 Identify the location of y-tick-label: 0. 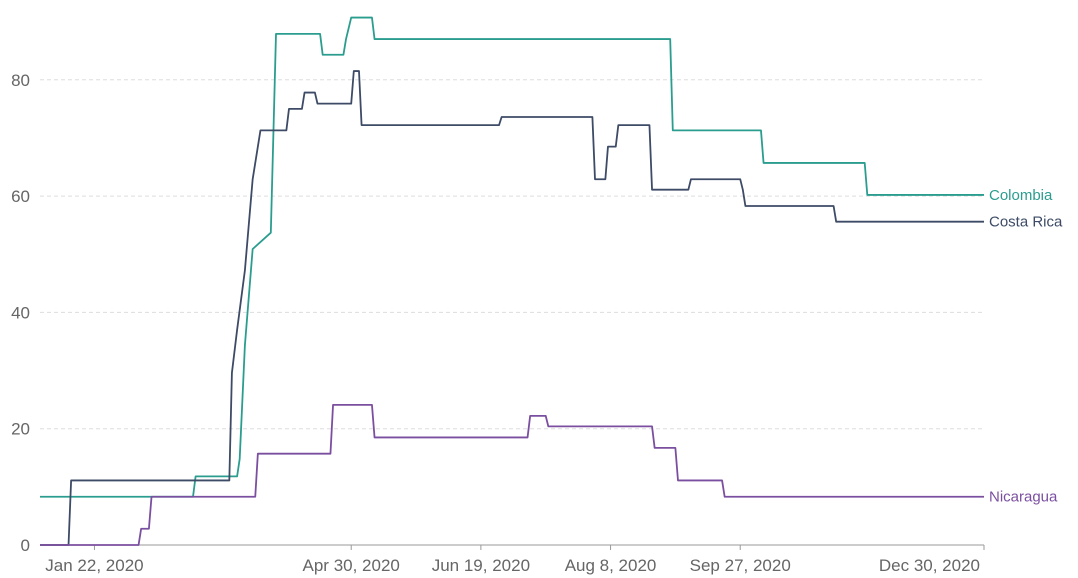
(25, 545).